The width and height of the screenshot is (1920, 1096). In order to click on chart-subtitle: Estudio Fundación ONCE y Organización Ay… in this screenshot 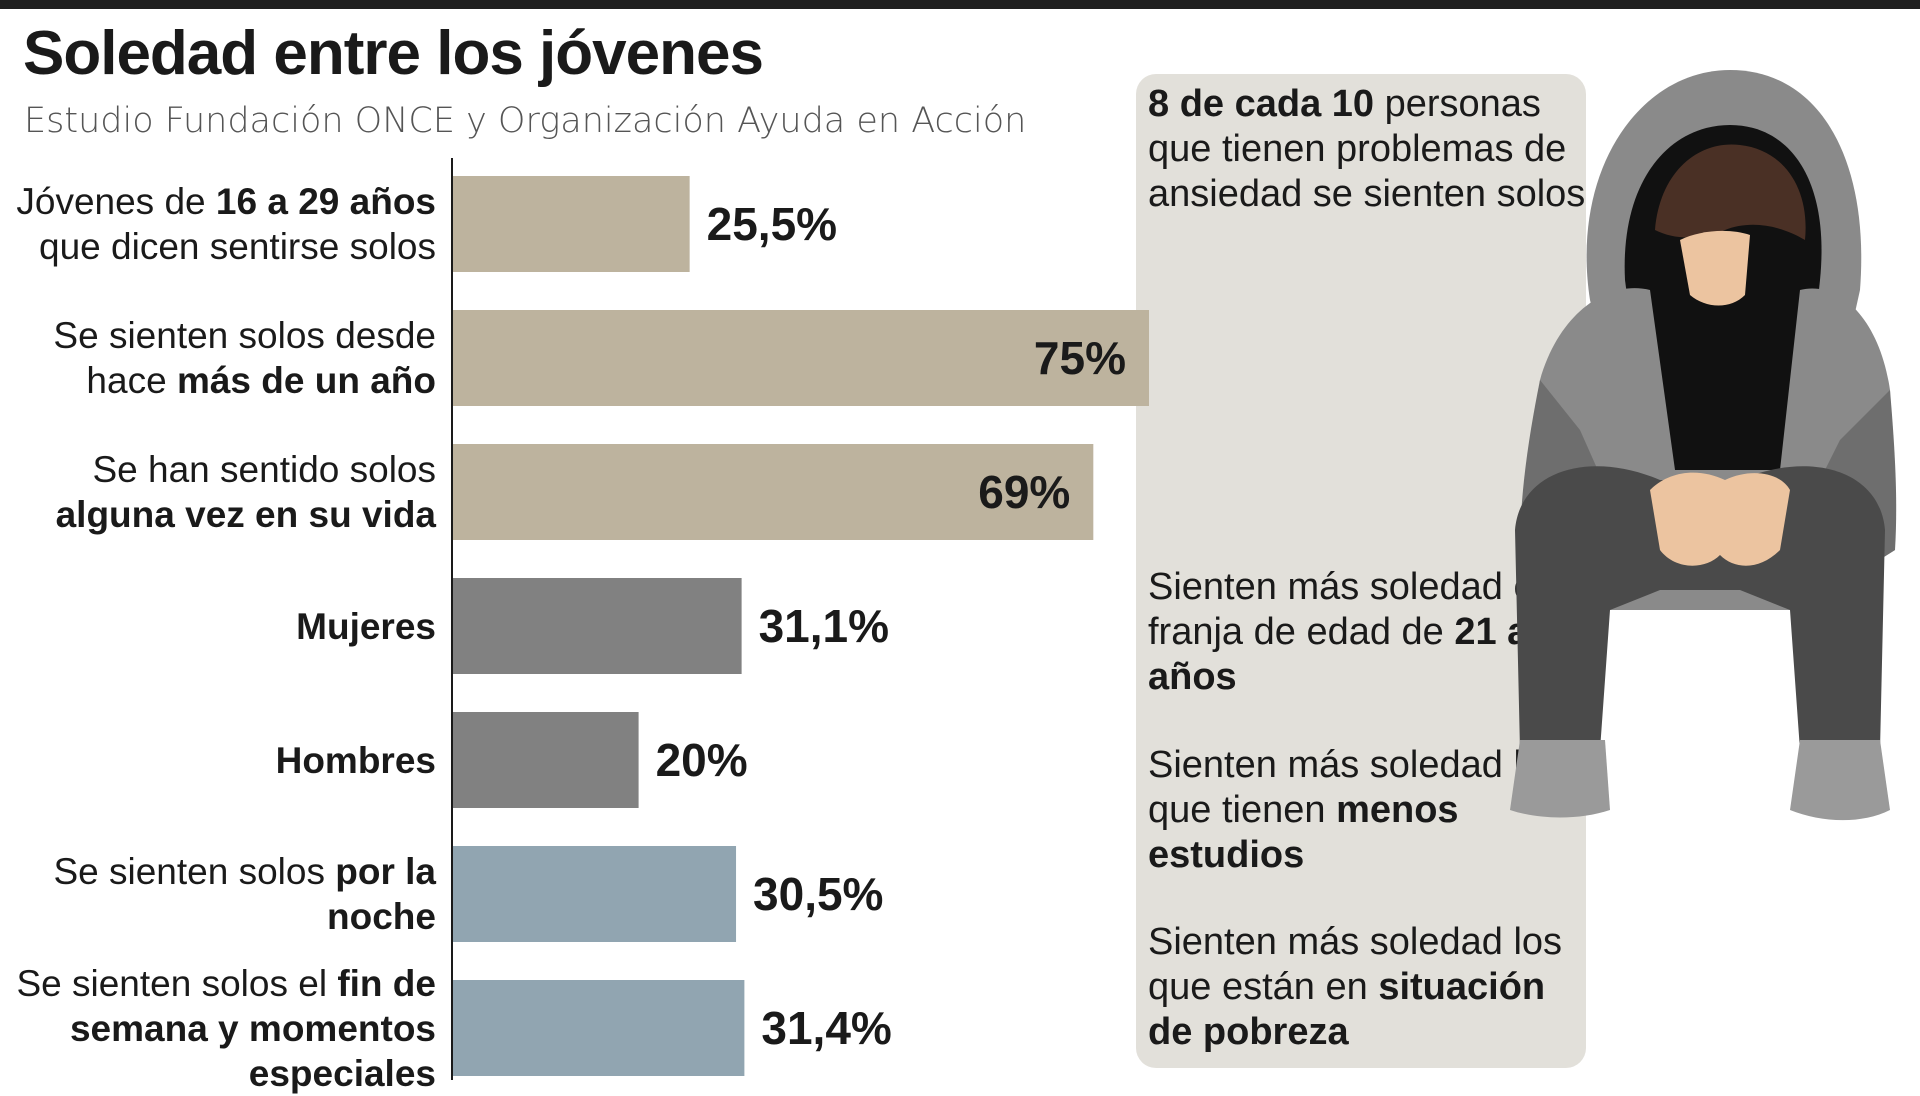, I will do `click(525, 121)`.